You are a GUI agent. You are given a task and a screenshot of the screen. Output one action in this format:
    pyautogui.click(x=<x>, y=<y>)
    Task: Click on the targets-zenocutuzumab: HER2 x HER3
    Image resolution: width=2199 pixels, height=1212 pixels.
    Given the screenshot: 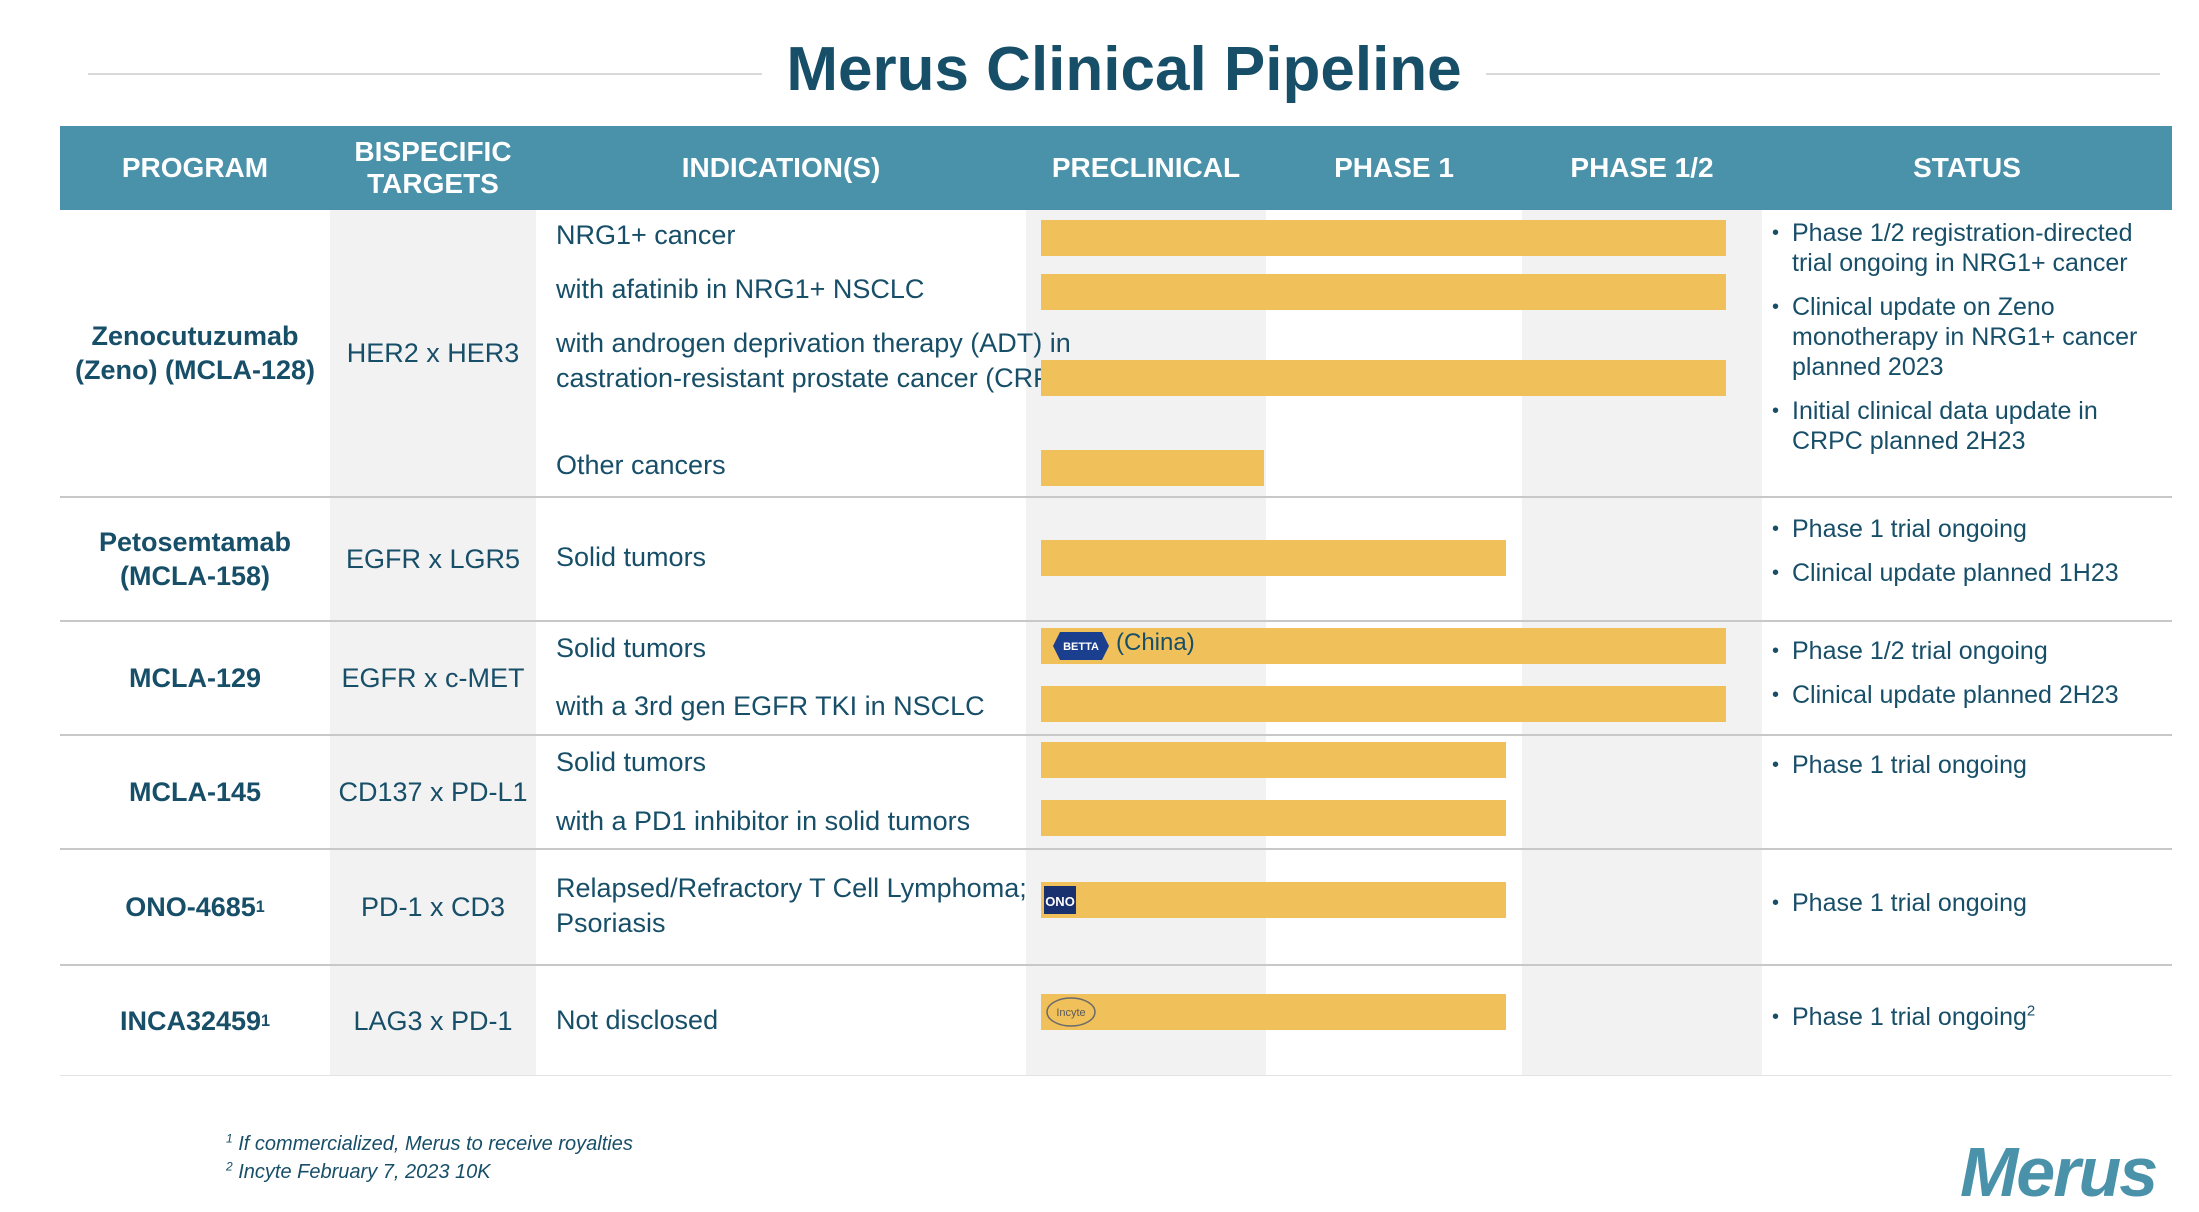 What is the action you would take?
    pyautogui.click(x=433, y=352)
    